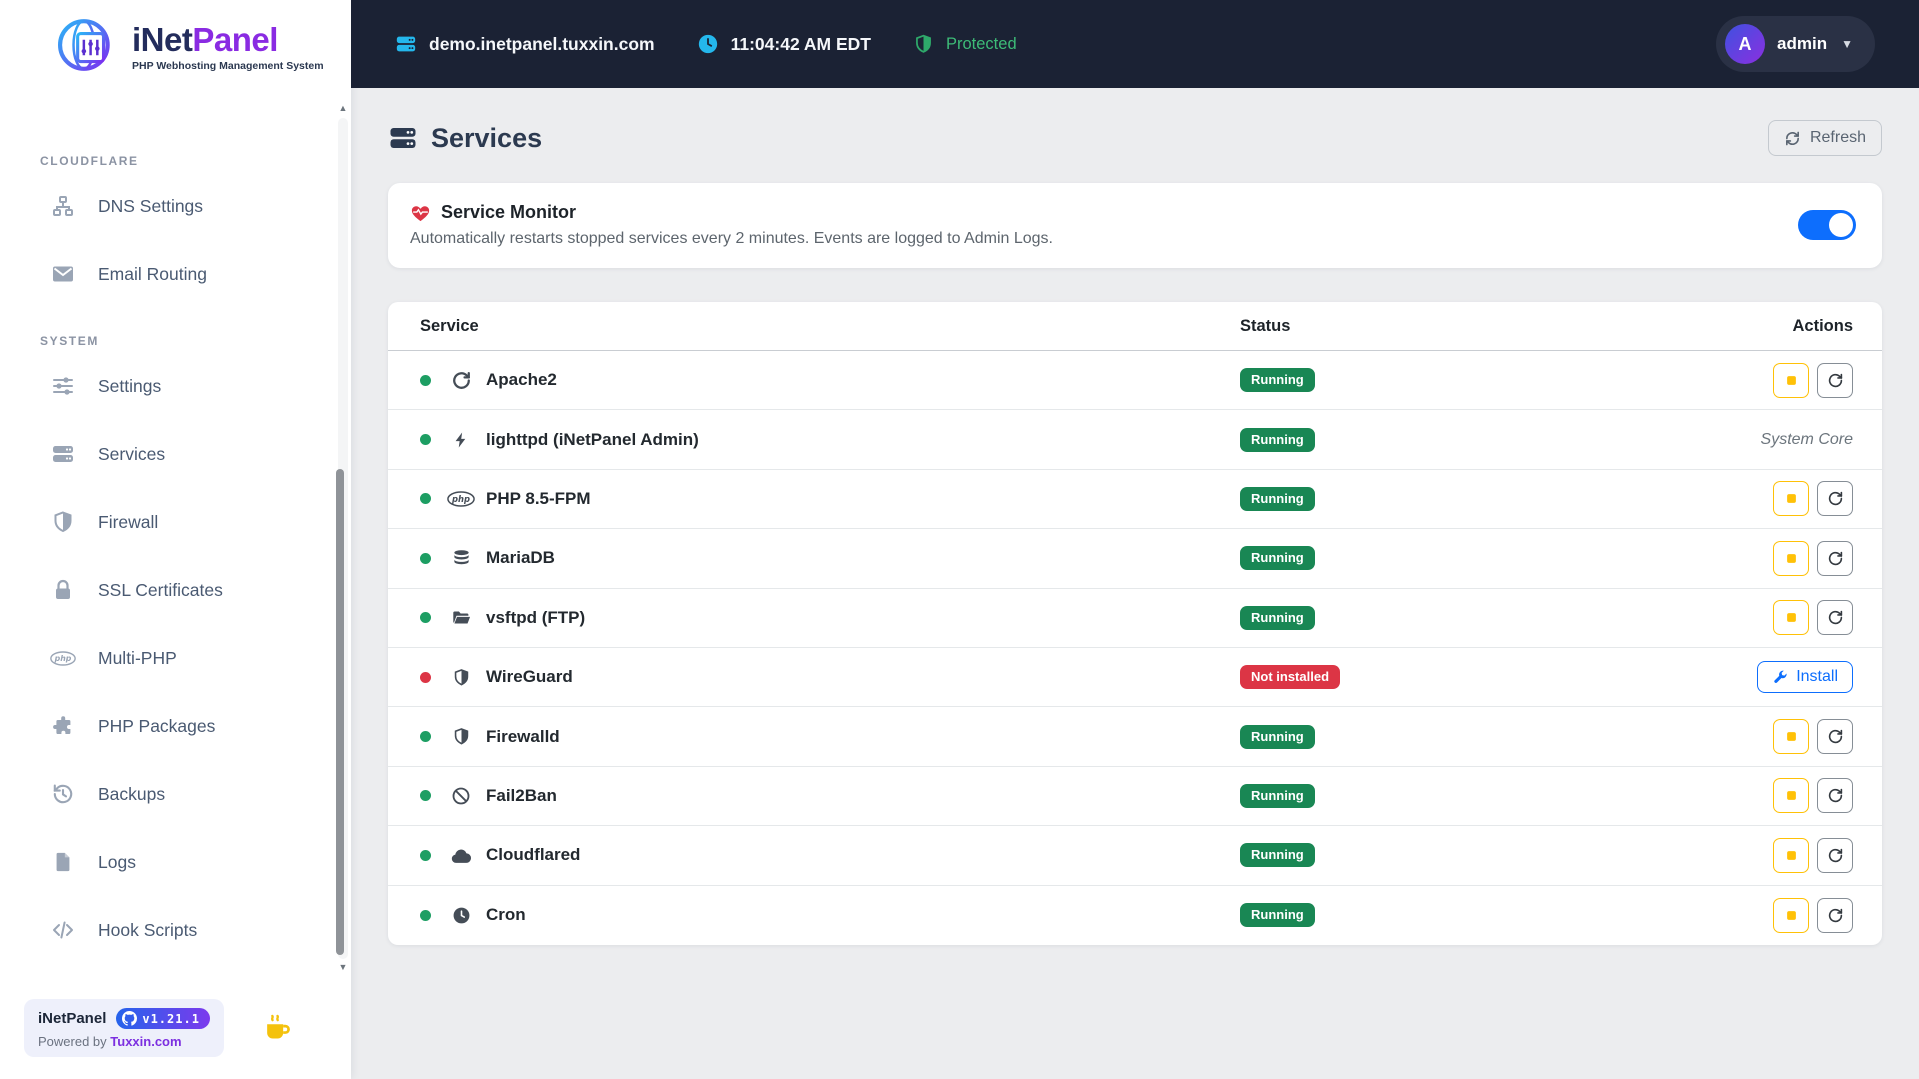 The image size is (1919, 1079). I want to click on refresh-icon, so click(1792, 138).